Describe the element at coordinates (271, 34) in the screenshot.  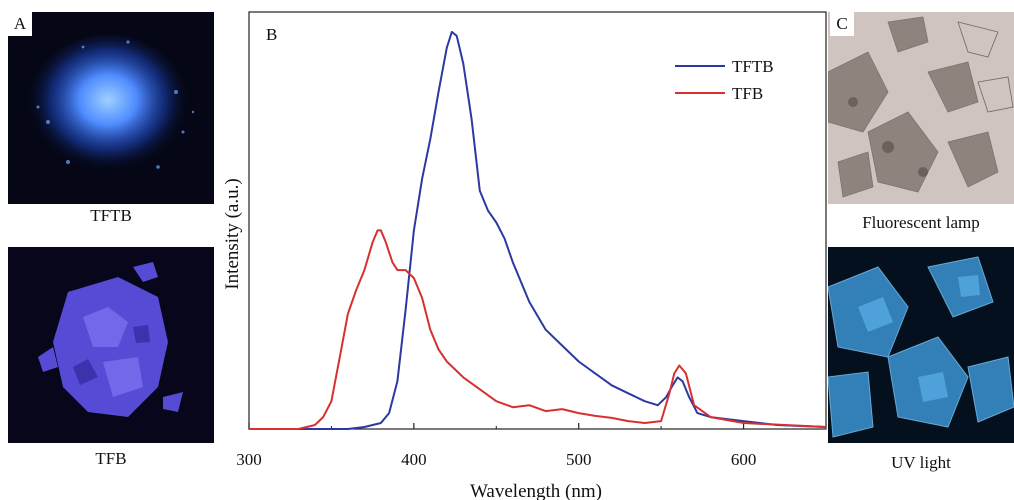
I see `panel-b-label: B` at that location.